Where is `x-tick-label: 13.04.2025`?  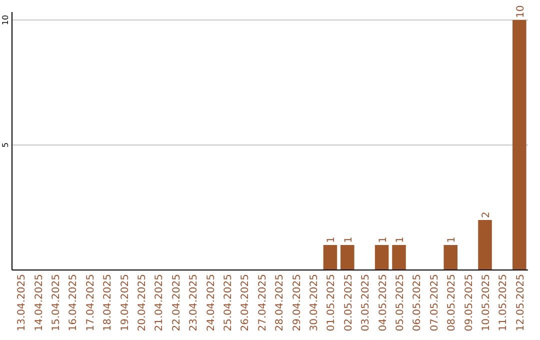
x-tick-label: 13.04.2025 is located at coordinates (22, 303).